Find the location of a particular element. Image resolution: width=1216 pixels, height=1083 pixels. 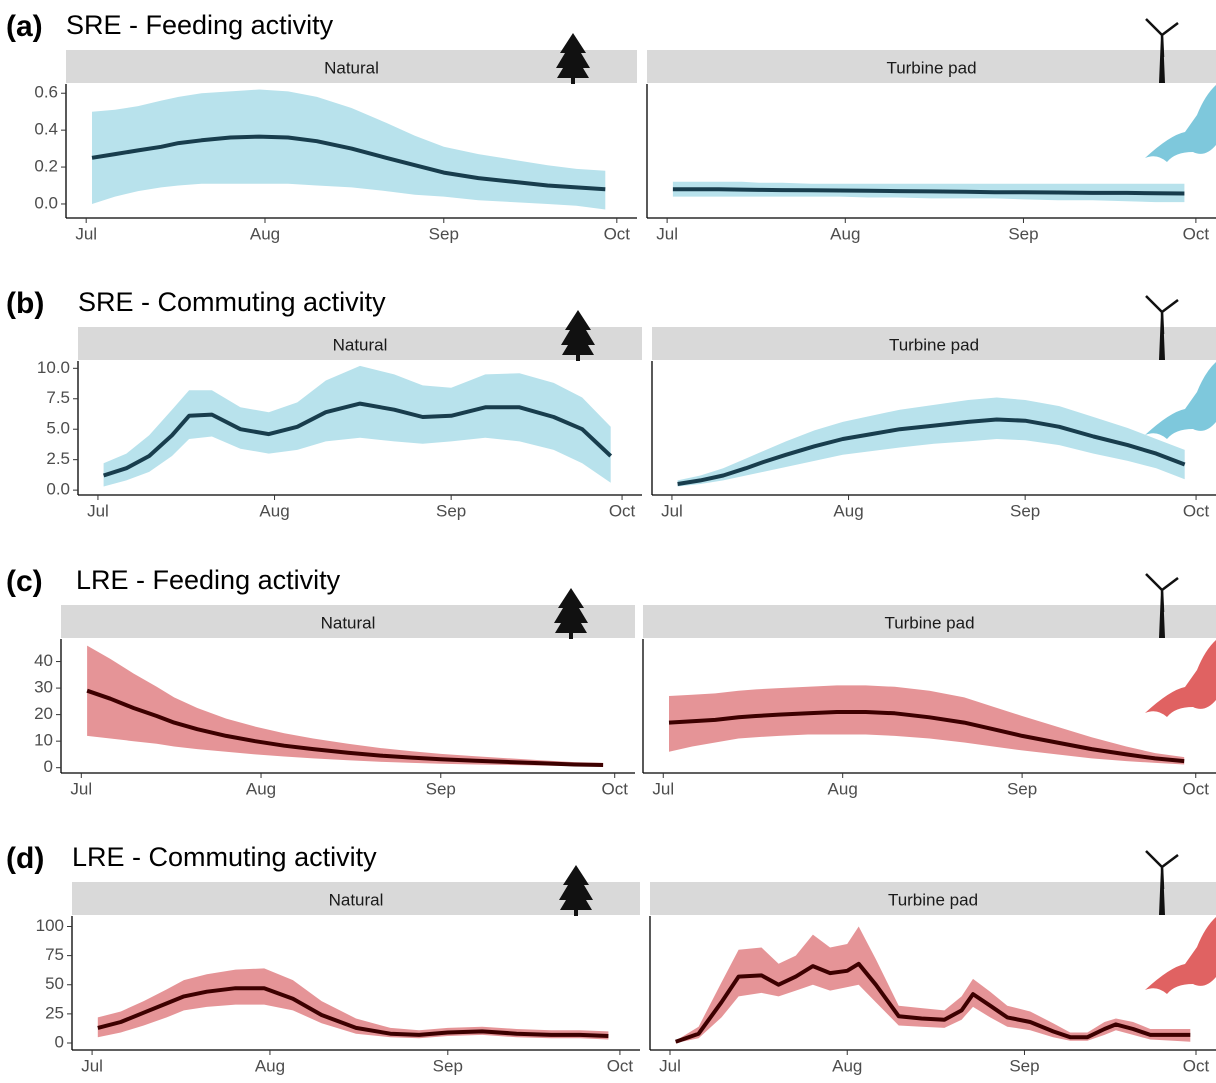

panel-label: (d) is located at coordinates (25, 858).